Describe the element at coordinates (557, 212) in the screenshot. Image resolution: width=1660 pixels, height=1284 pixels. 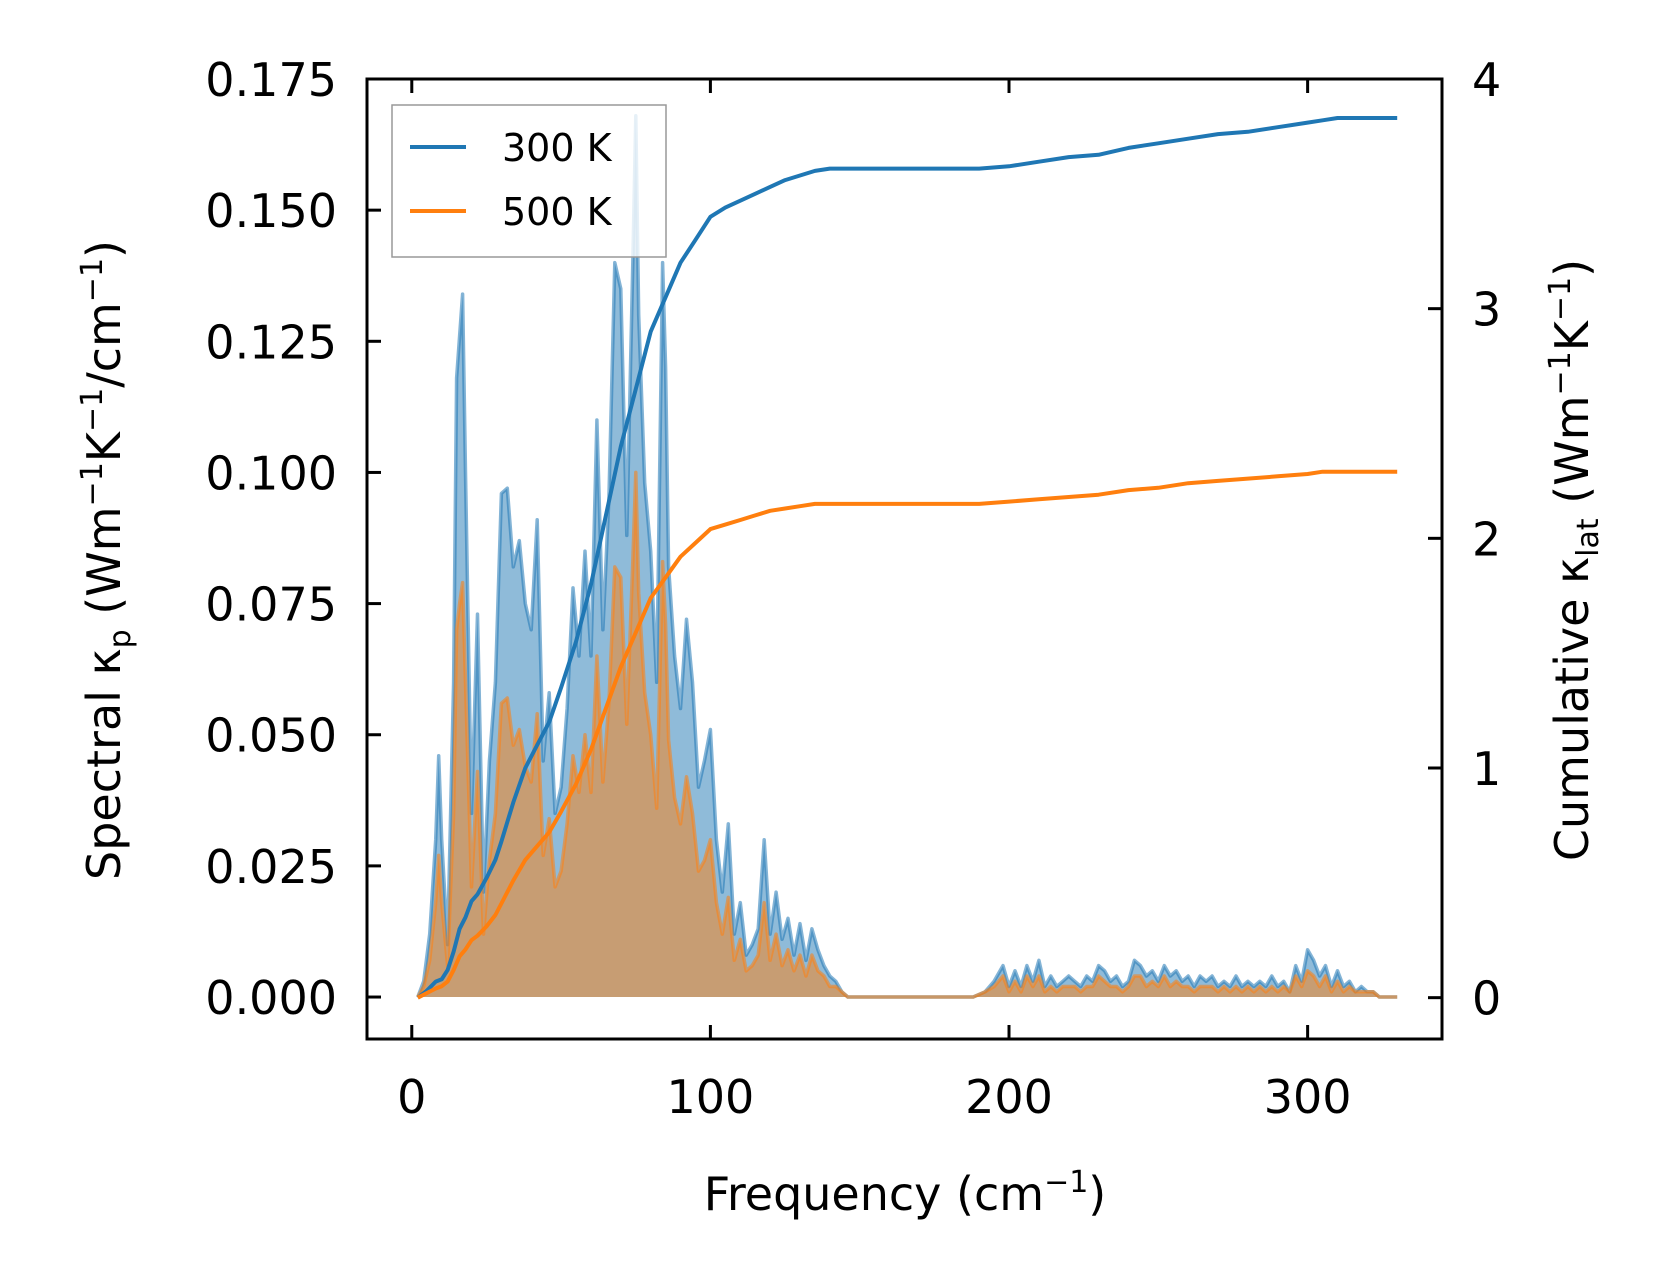
I see `legend-label-500k: 500 K` at that location.